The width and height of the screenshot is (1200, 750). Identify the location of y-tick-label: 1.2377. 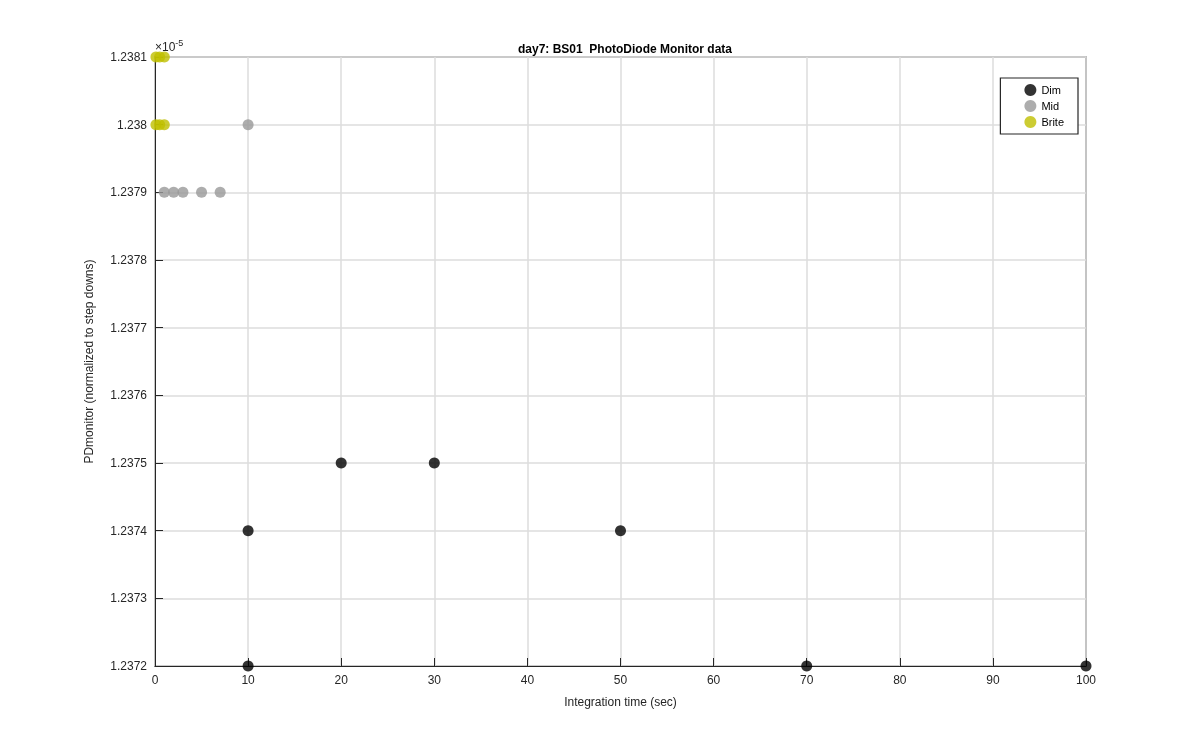
(129, 327).